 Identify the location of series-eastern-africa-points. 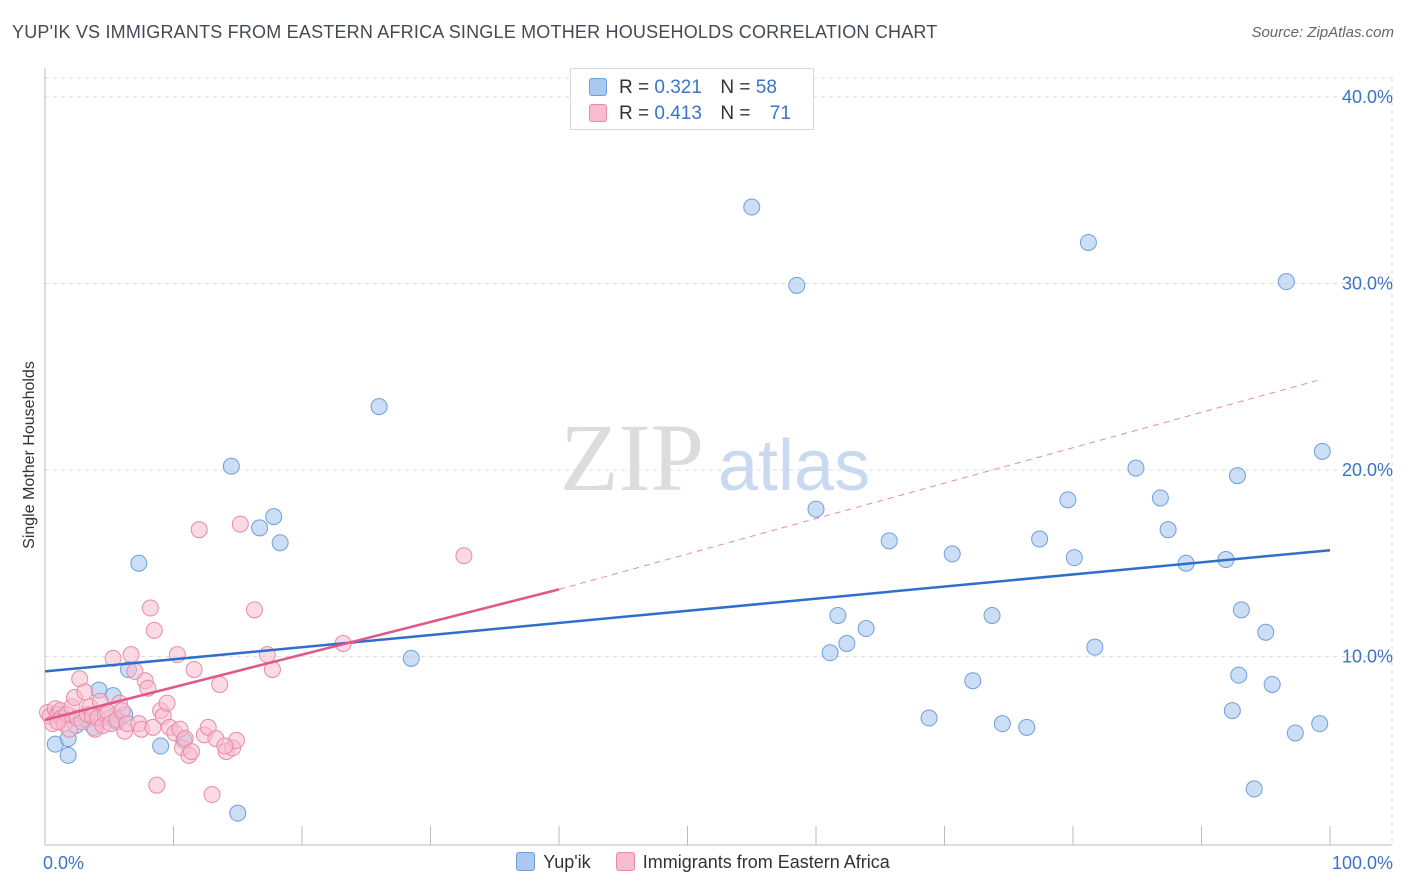
(256, 659).